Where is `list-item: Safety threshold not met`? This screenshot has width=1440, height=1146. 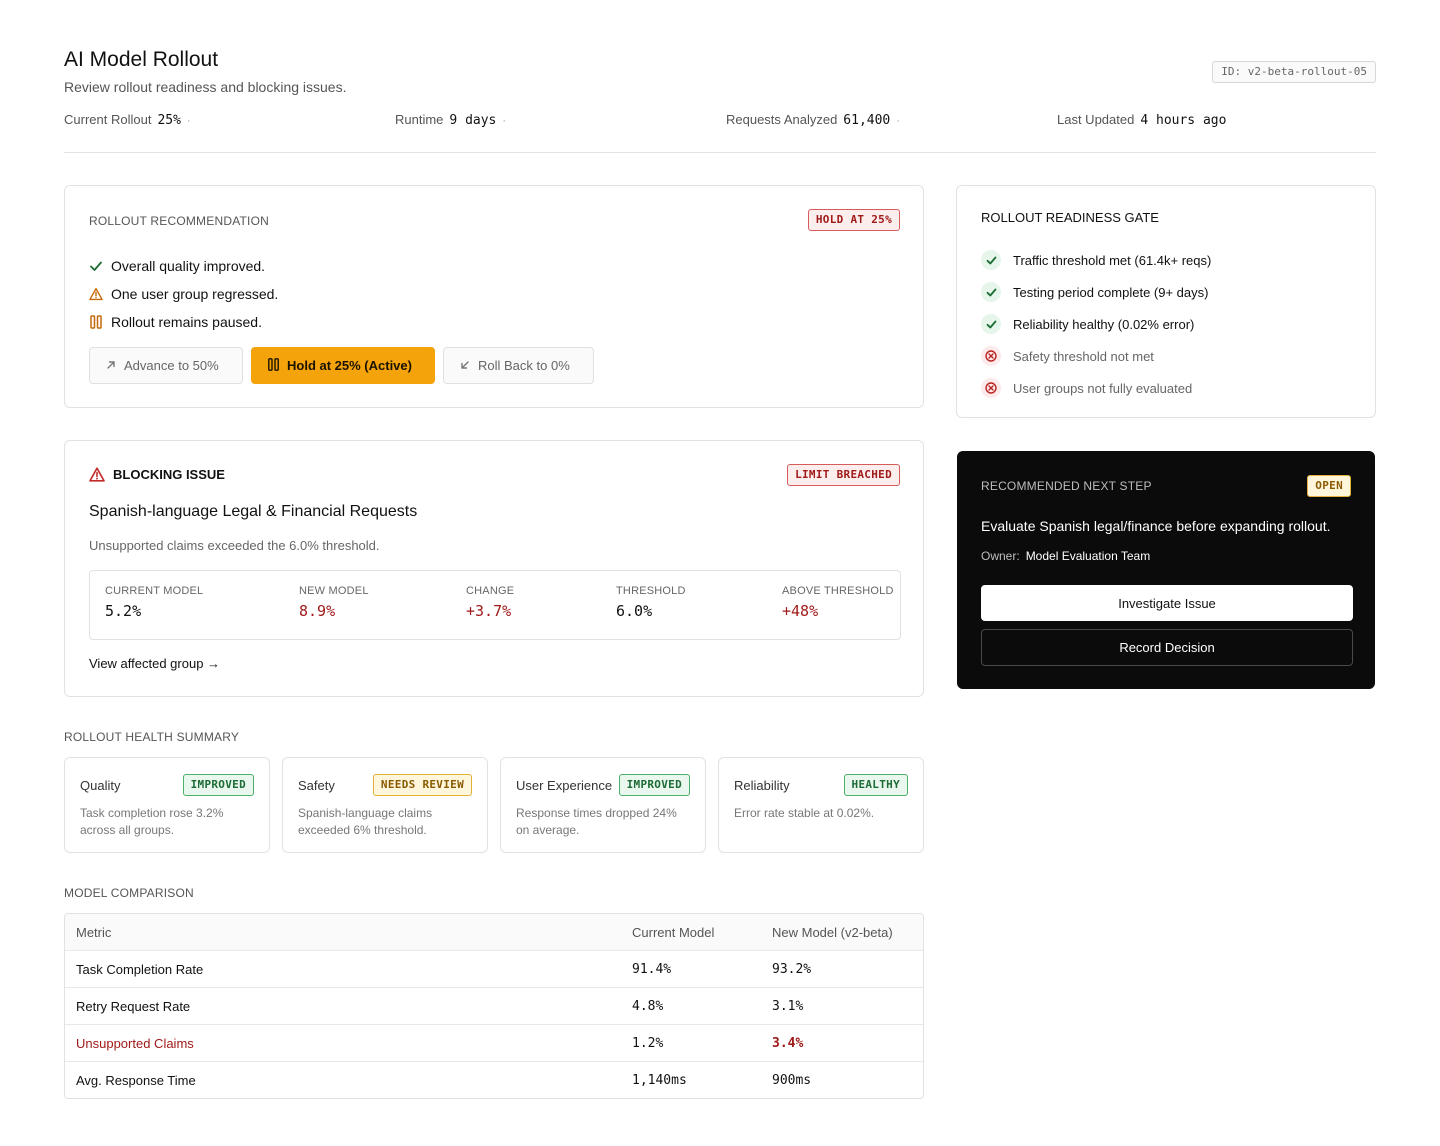 list-item: Safety threshold not met is located at coordinates (1096, 356).